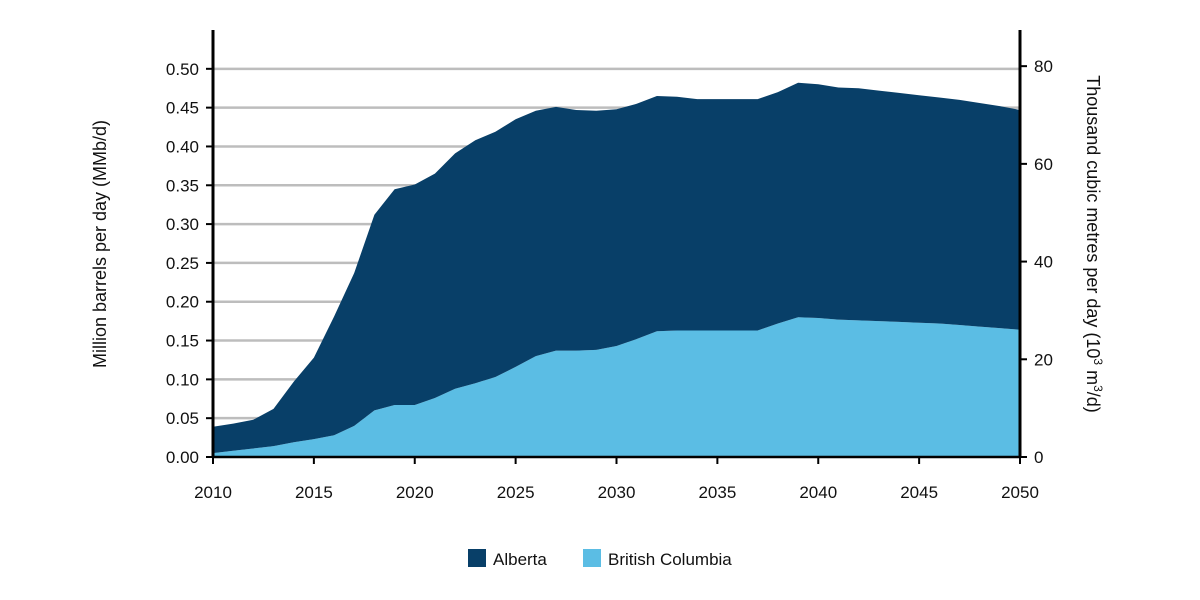  Describe the element at coordinates (818, 492) in the screenshot. I see `x-tick-label: 2040` at that location.